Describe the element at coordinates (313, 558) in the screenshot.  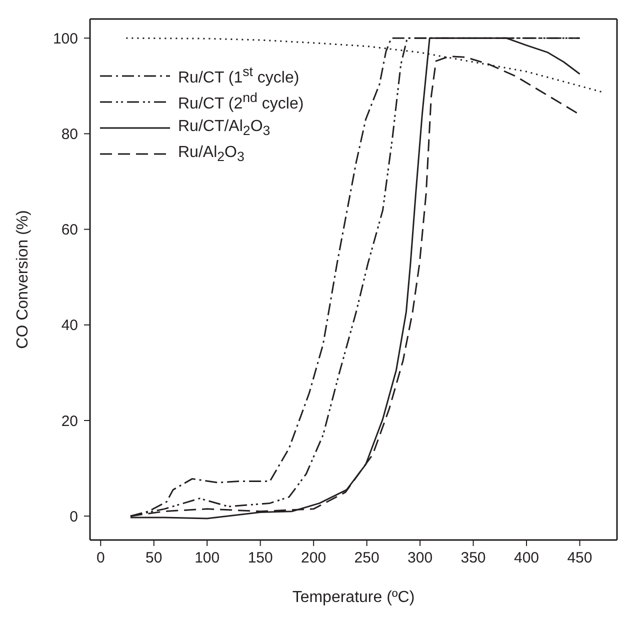
I see `x-tick-label: 200` at that location.